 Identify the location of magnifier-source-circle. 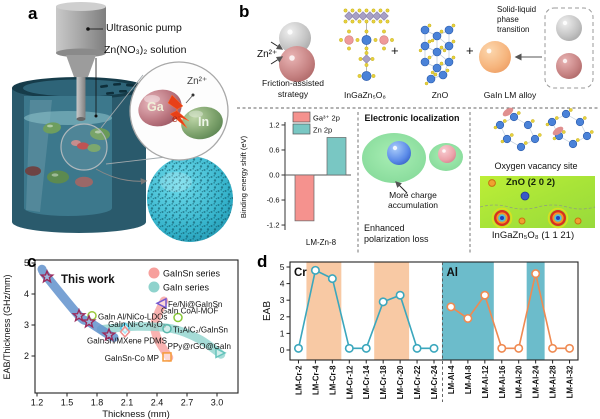
(84, 147).